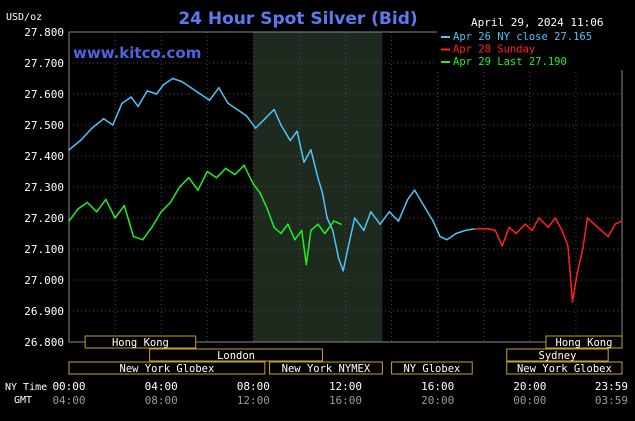 Image resolution: width=635 pixels, height=421 pixels. I want to click on x-tick-label-gmt: 04:00, so click(68, 400).